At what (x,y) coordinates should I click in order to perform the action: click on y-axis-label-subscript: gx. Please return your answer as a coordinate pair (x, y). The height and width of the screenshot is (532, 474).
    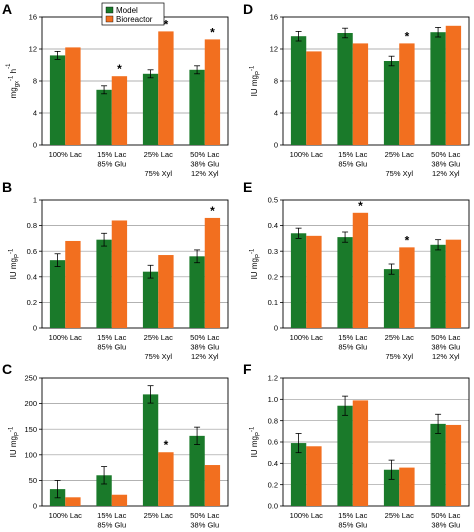
    Looking at the image, I should click on (18, 84).